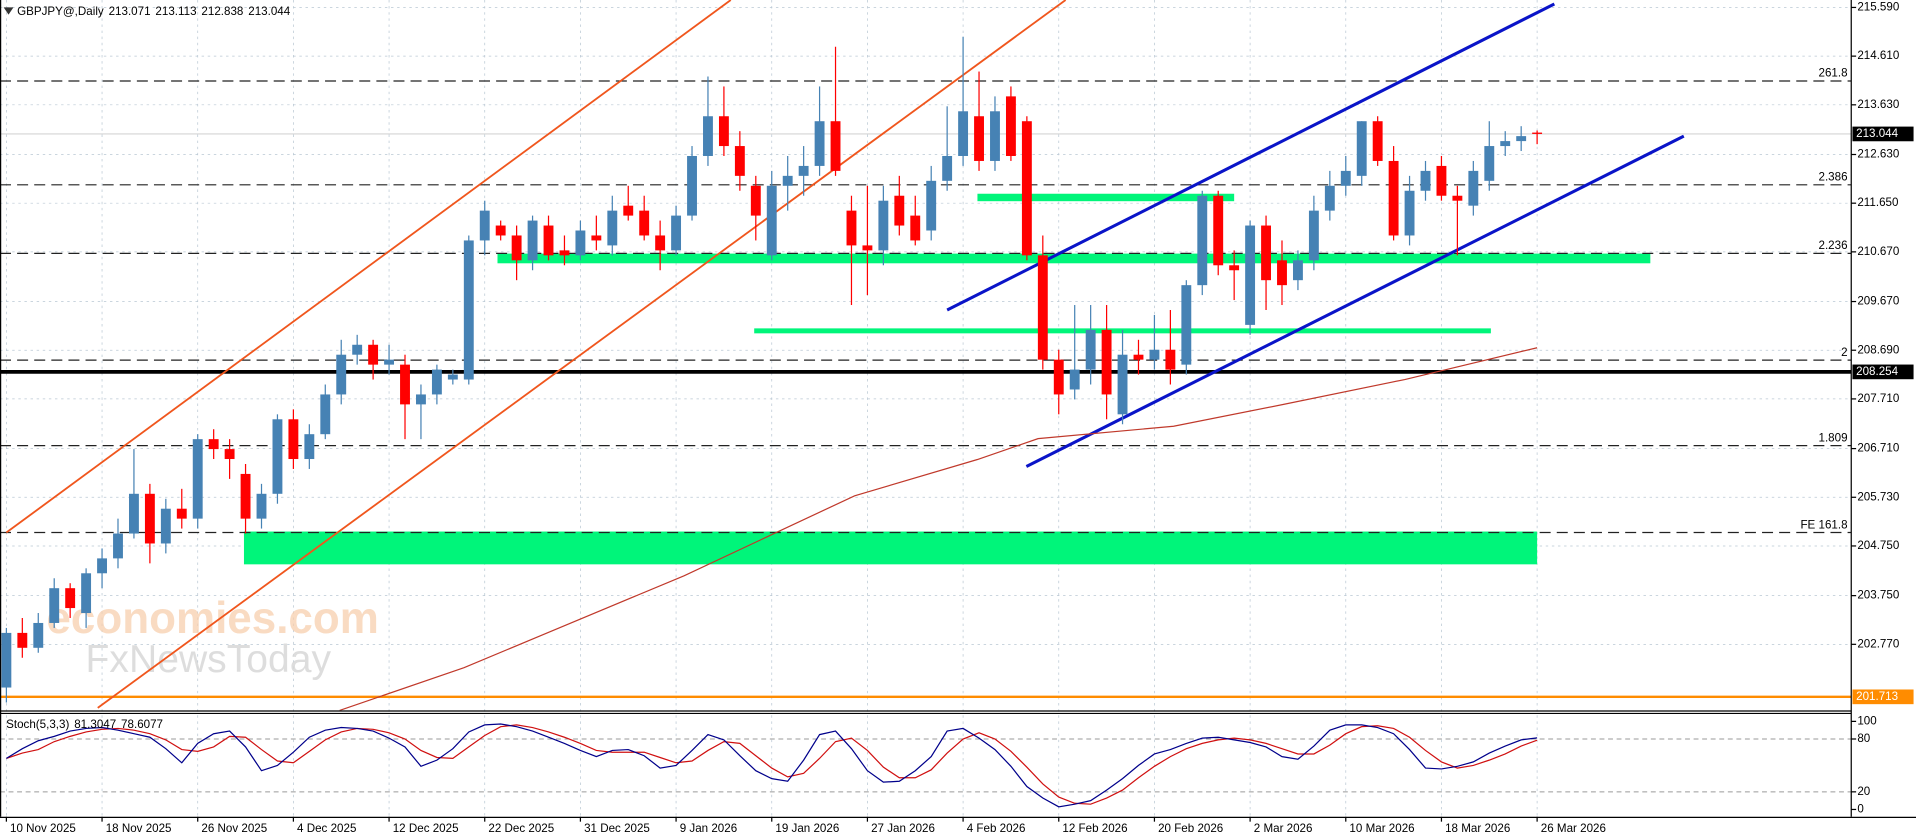  Describe the element at coordinates (1190, 828) in the screenshot. I see `x-tick-label: 20 Feb 2026` at that location.